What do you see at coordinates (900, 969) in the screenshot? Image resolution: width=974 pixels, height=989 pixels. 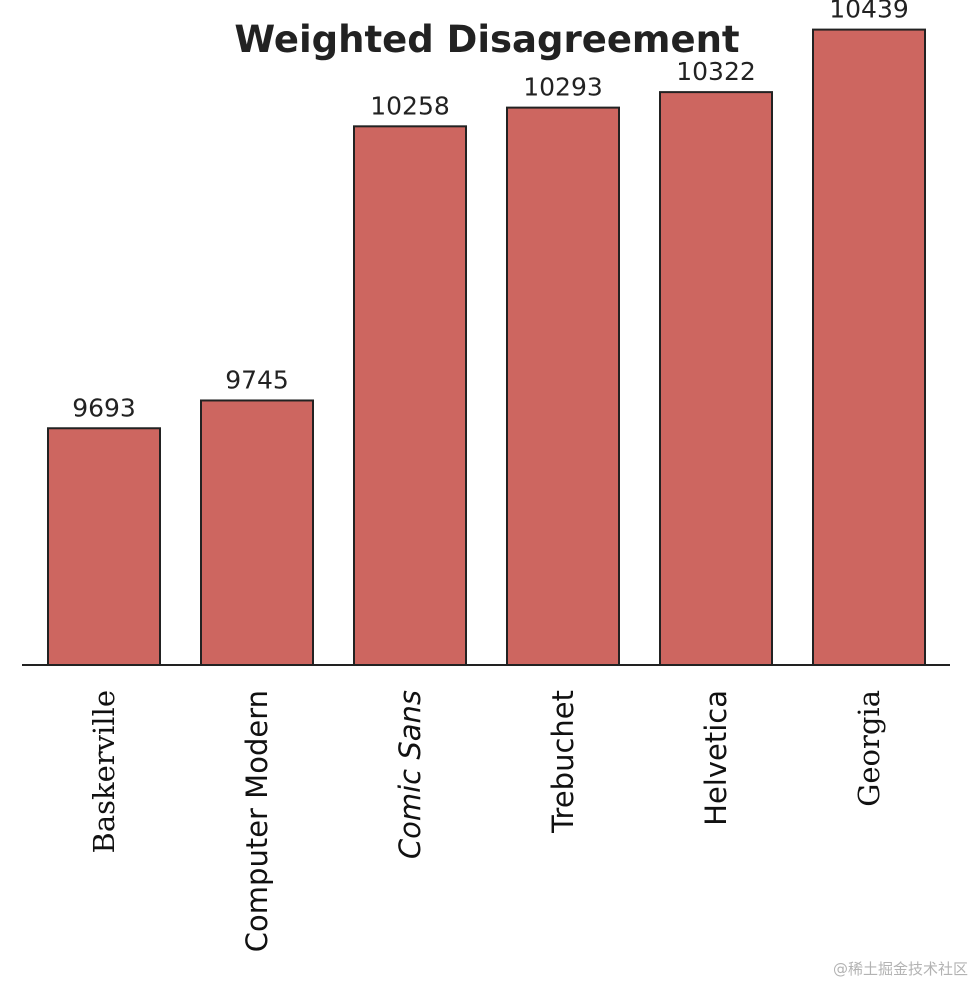 I see `watermark: @稀土掘金技术社区` at bounding box center [900, 969].